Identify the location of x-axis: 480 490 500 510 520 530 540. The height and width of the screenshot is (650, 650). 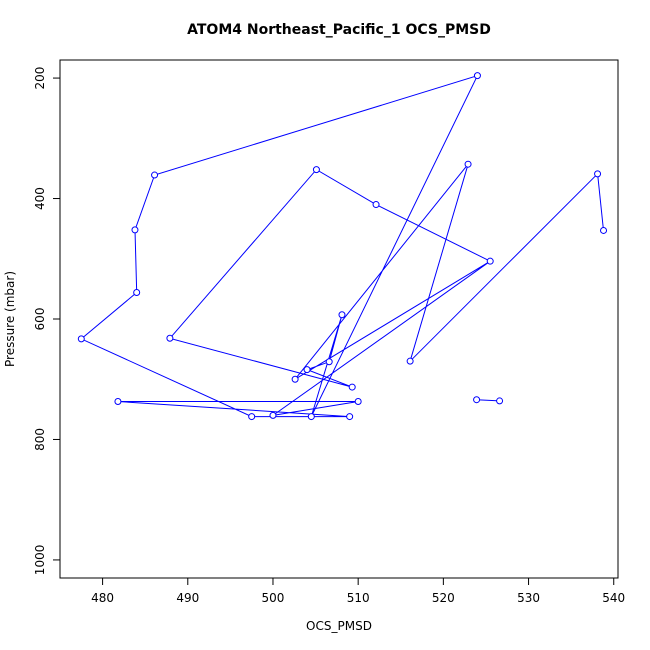
(358, 591).